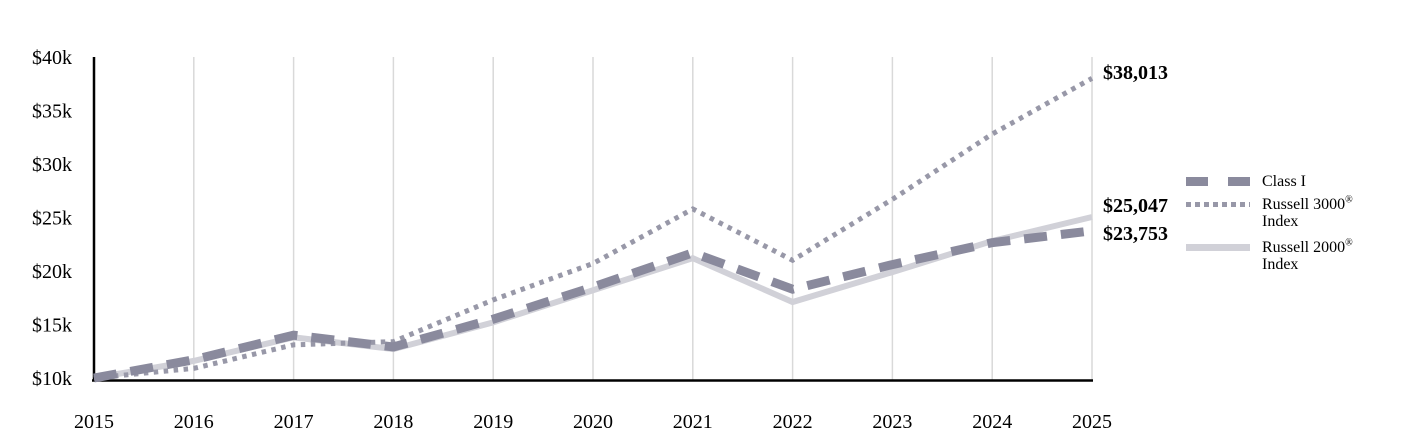 This screenshot has height=444, width=1404. Describe the element at coordinates (593, 422) in the screenshot. I see `x-tick-2020: 2020` at that location.